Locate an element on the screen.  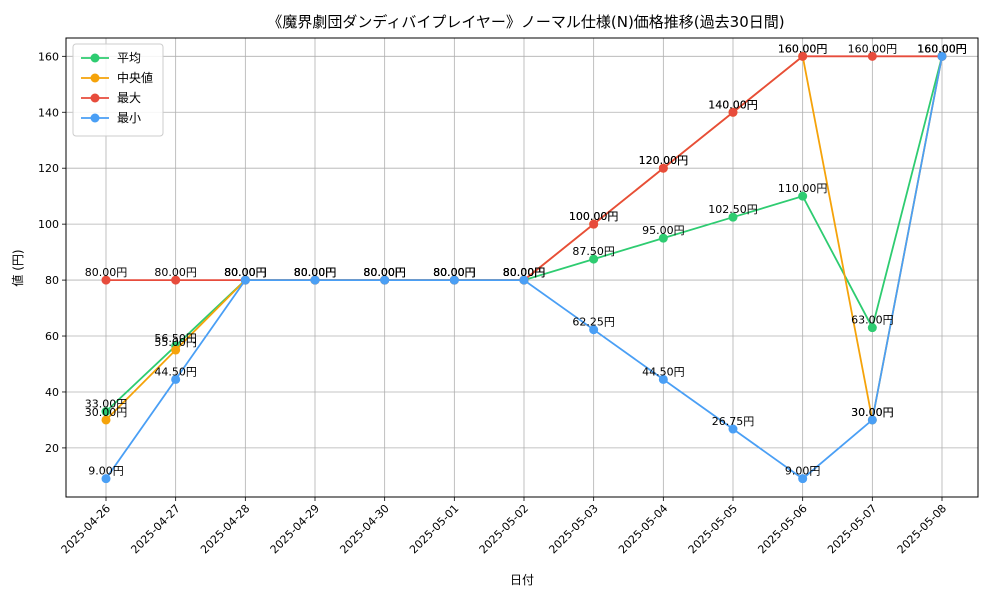
y-tick-label: 40 is located at coordinates (52, 392).